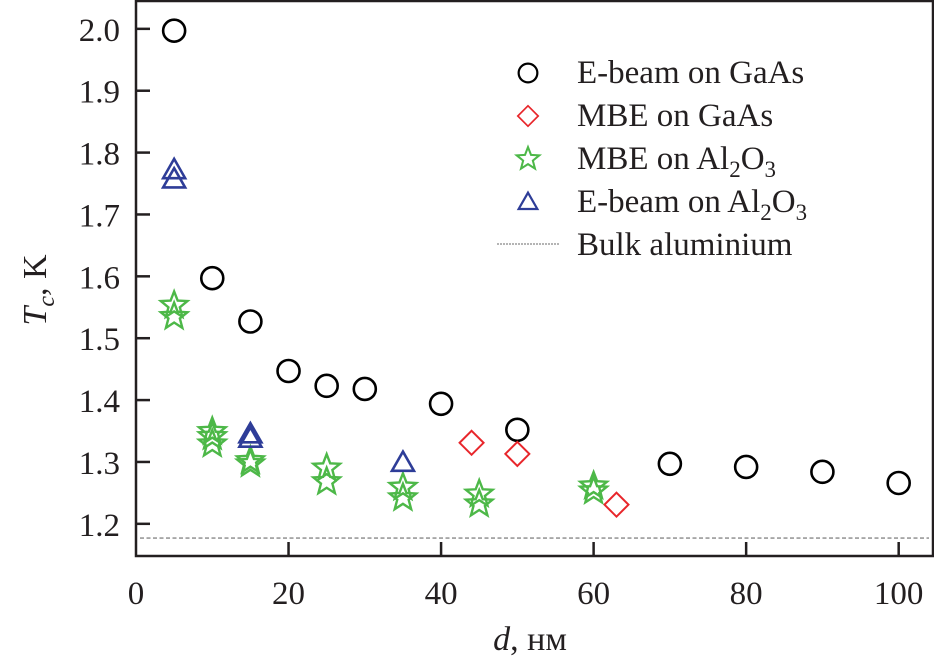 This screenshot has height=666, width=934. What do you see at coordinates (528, 157) in the screenshot?
I see `legend-marker-star` at bounding box center [528, 157].